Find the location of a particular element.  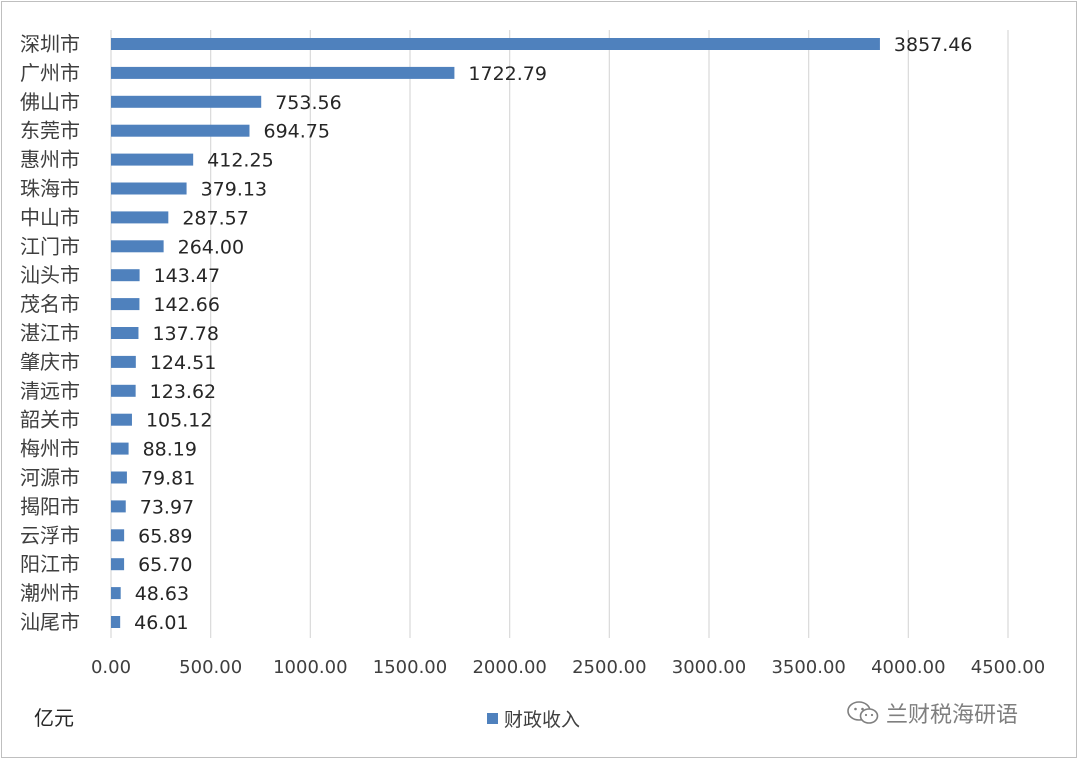

data-label: 123.62 is located at coordinates (183, 392).